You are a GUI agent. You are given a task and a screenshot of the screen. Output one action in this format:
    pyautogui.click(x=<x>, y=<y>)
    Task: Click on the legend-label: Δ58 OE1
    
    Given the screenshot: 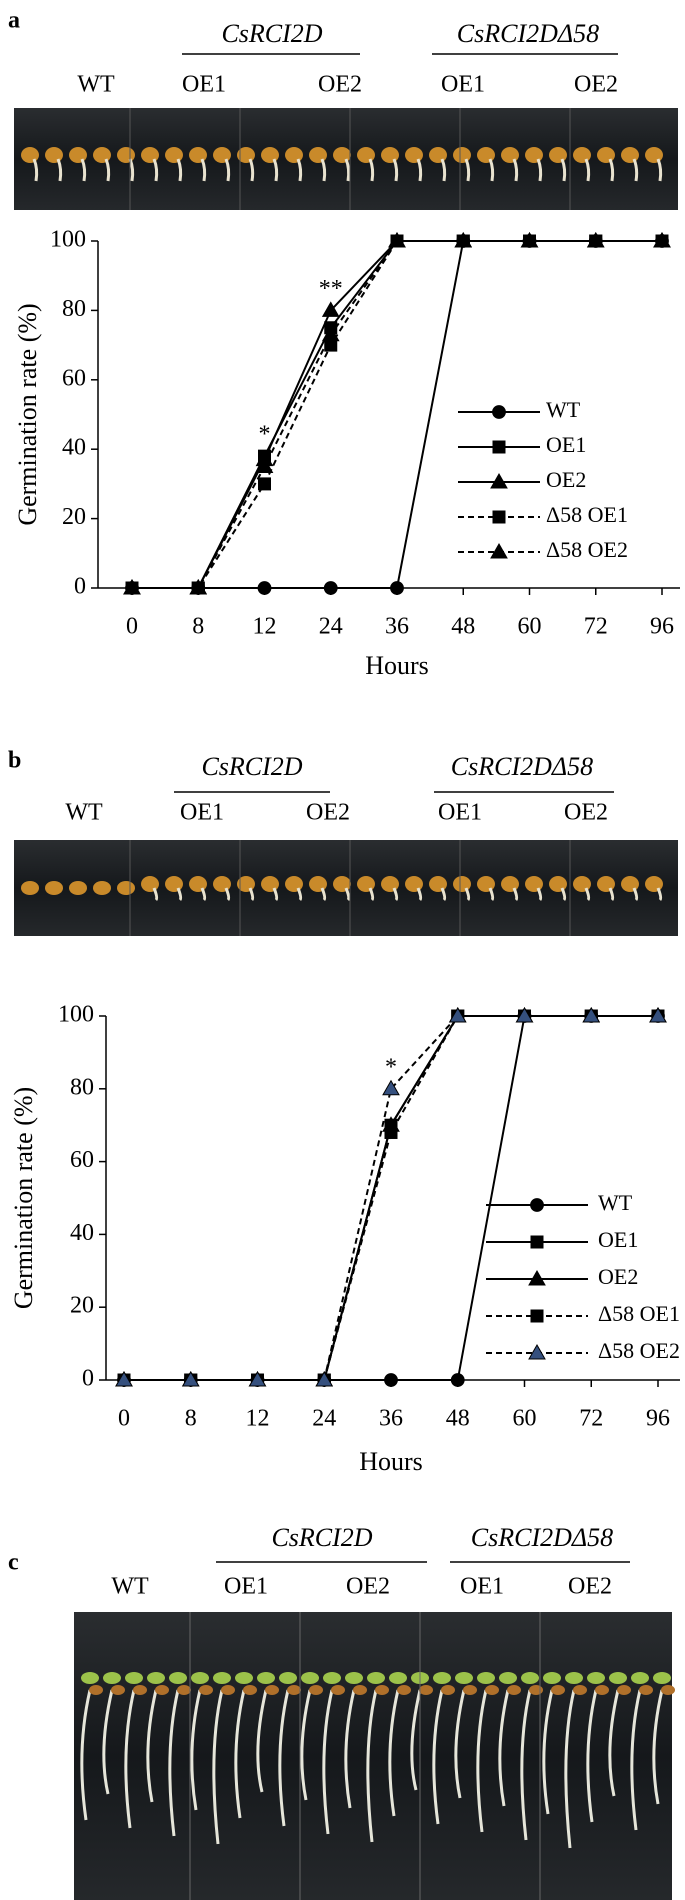 What is the action you would take?
    pyautogui.click(x=587, y=514)
    